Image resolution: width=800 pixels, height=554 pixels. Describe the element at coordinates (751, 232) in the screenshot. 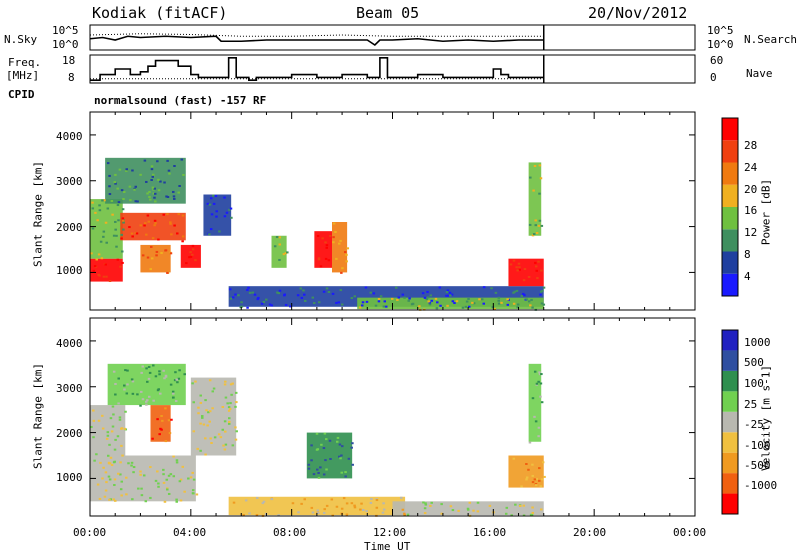

I see `power-cbar-tick-12: 12` at that location.